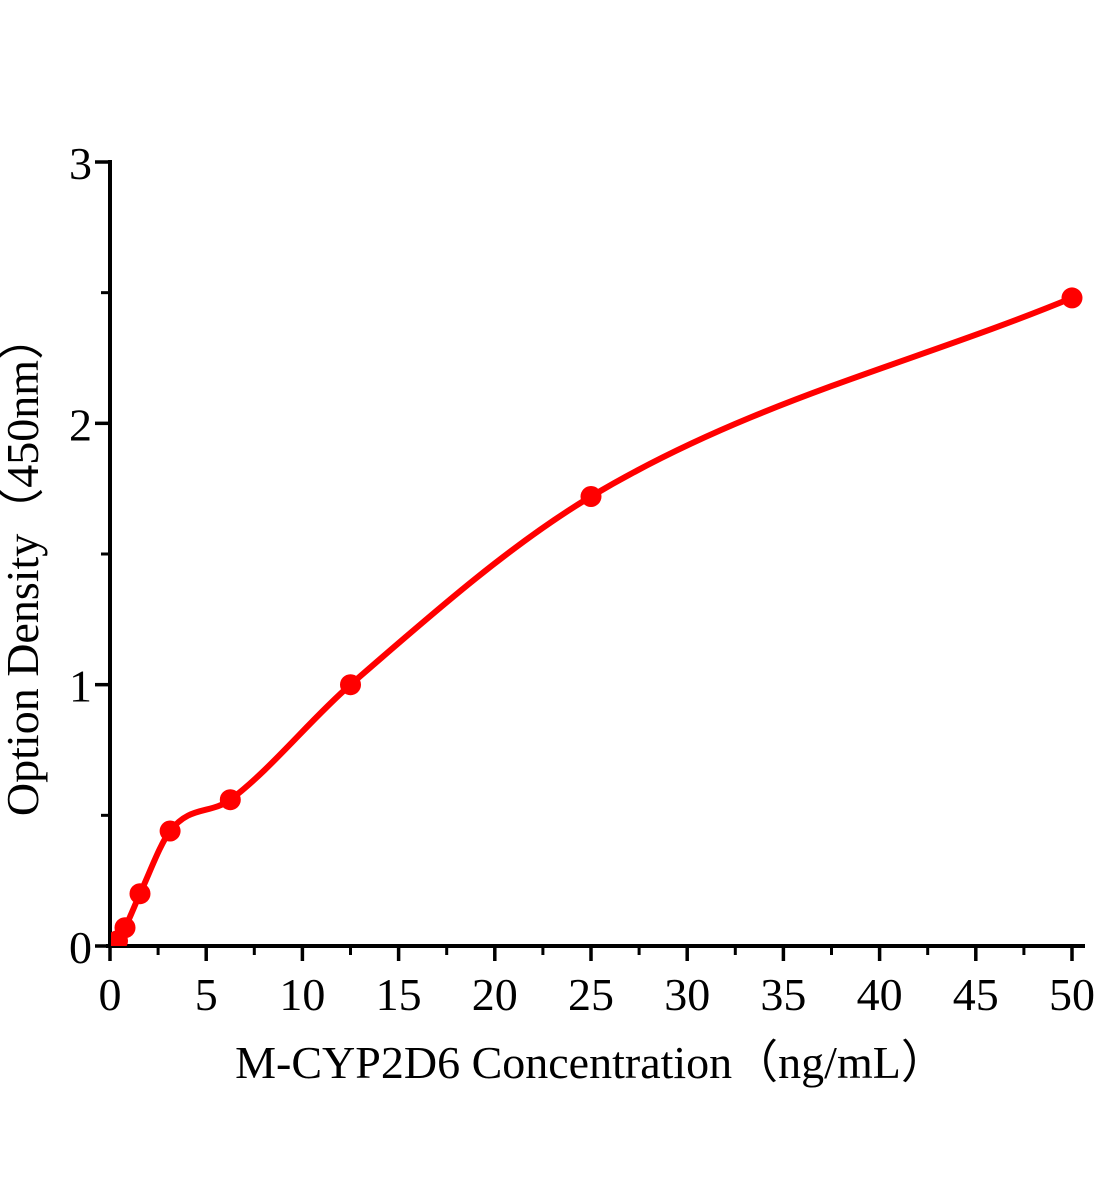  I want to click on x-tick-label: 35, so click(783, 994).